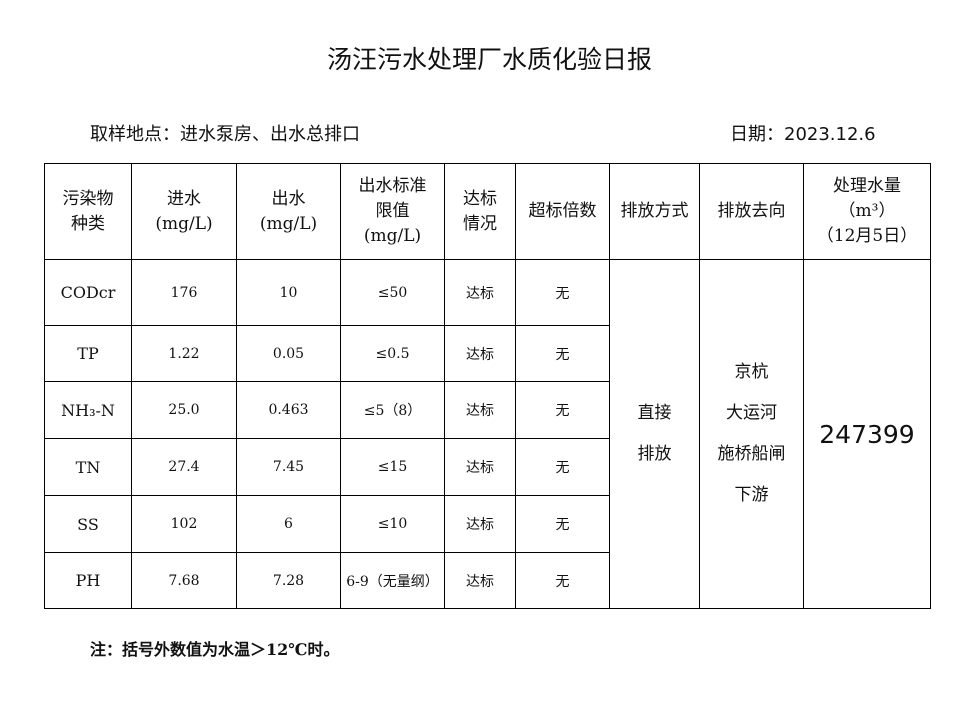 The width and height of the screenshot is (979, 711). What do you see at coordinates (392, 211) in the screenshot?
I see `column-header: 出水标准 限值 (mg/L)` at bounding box center [392, 211].